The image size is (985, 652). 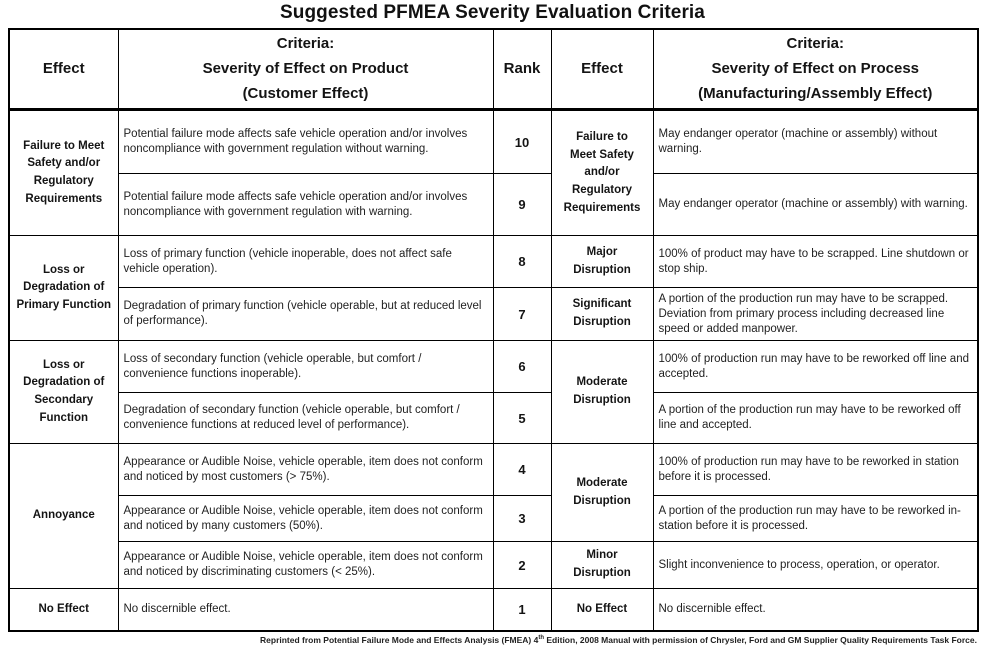 I want to click on rank-cell: 3, so click(x=522, y=519).